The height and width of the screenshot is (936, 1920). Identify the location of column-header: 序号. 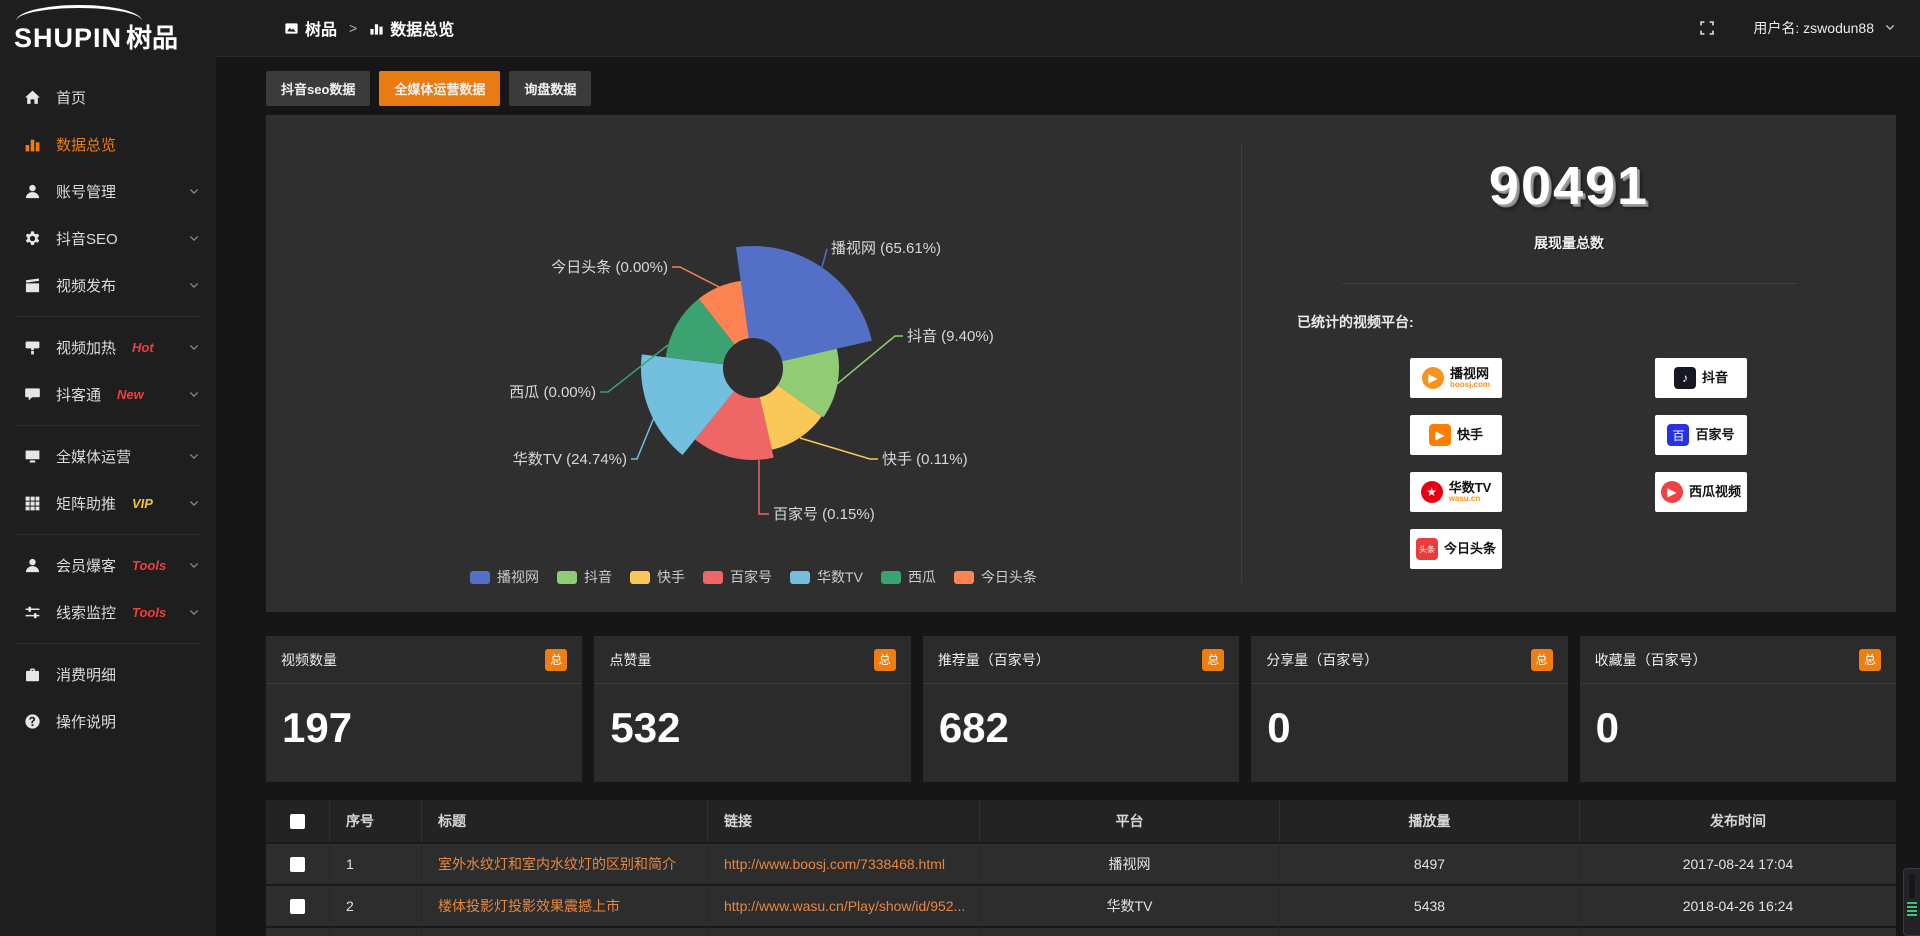
(376, 821).